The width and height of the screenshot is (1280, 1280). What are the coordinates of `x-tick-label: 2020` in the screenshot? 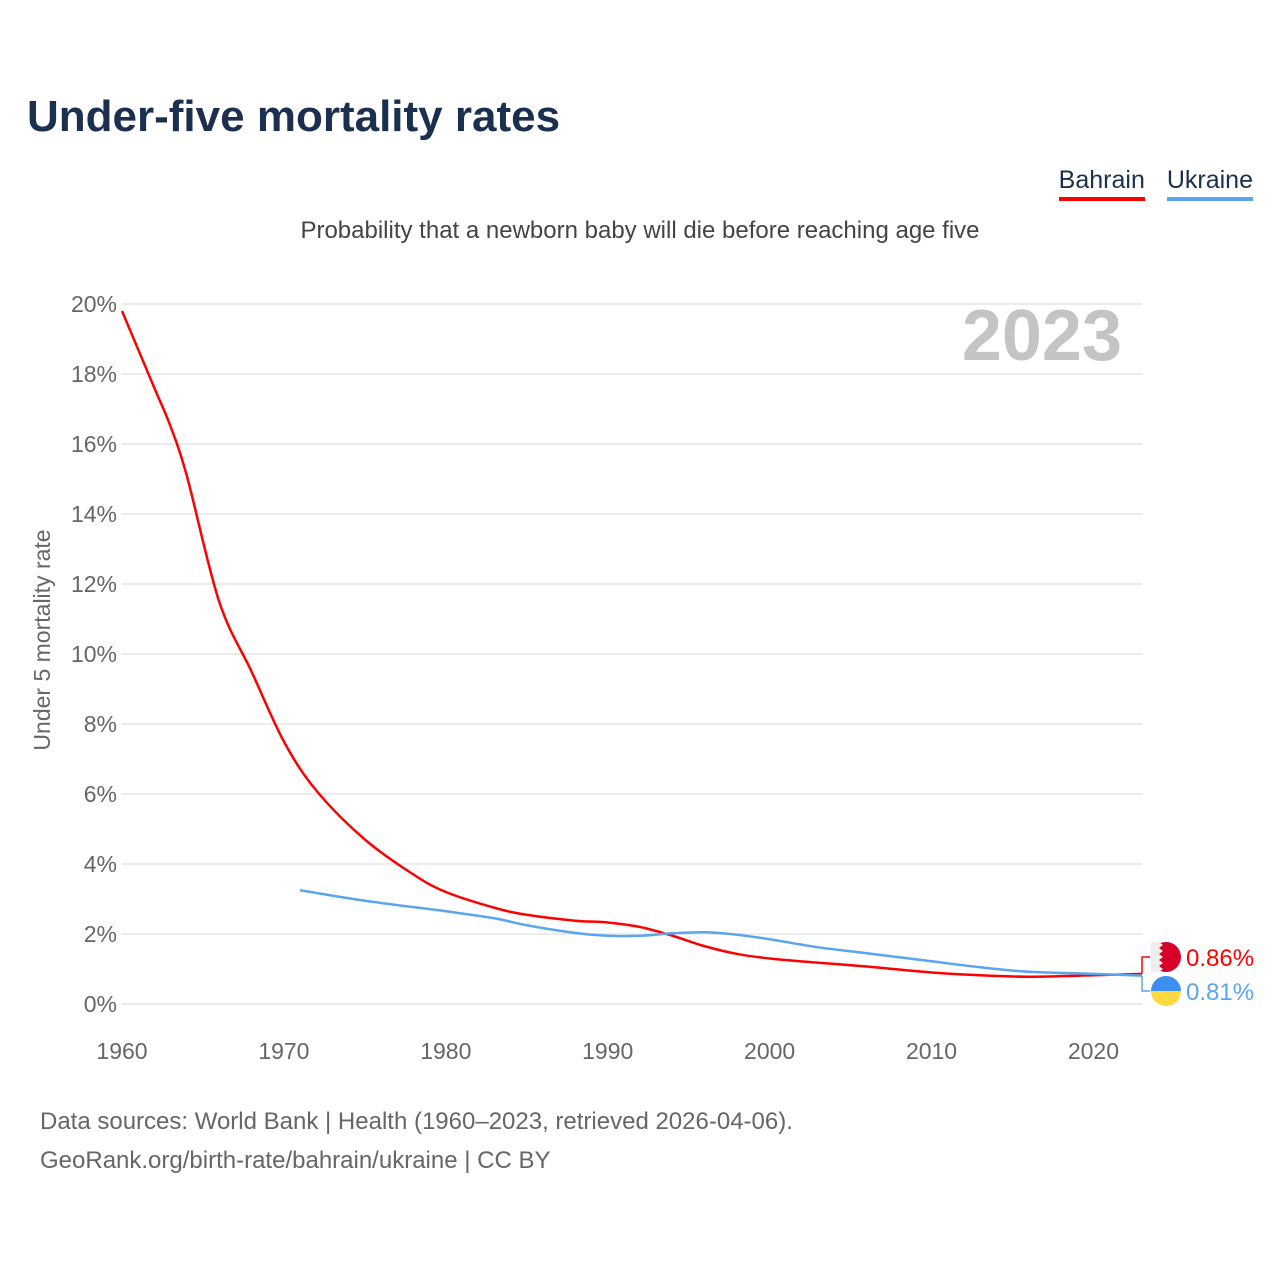 It's located at (1093, 1051).